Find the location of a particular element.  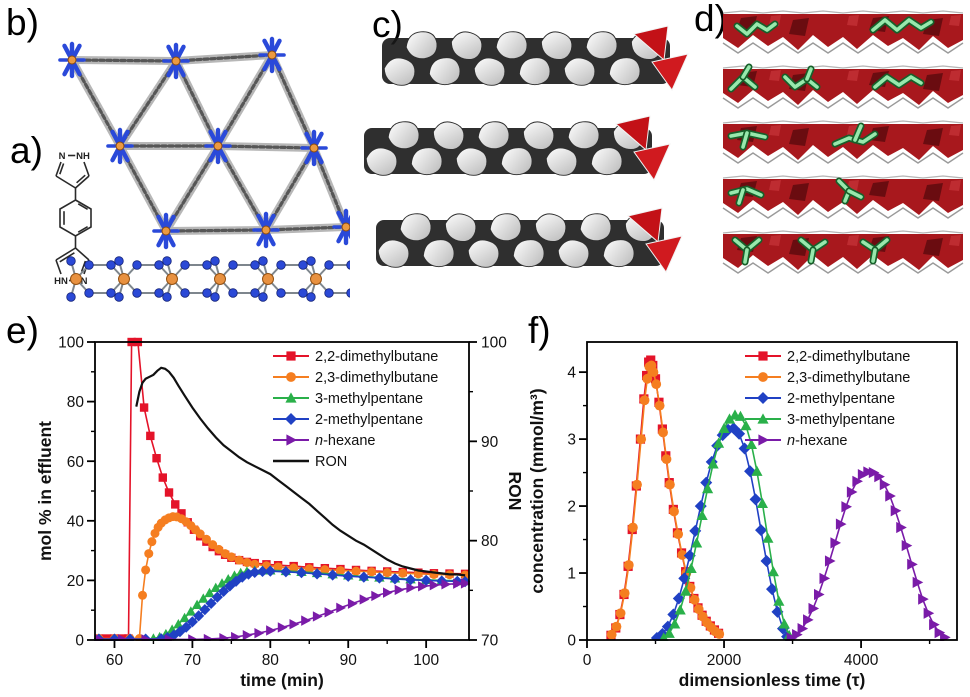

panel-label-e: e) is located at coordinates (22, 330).